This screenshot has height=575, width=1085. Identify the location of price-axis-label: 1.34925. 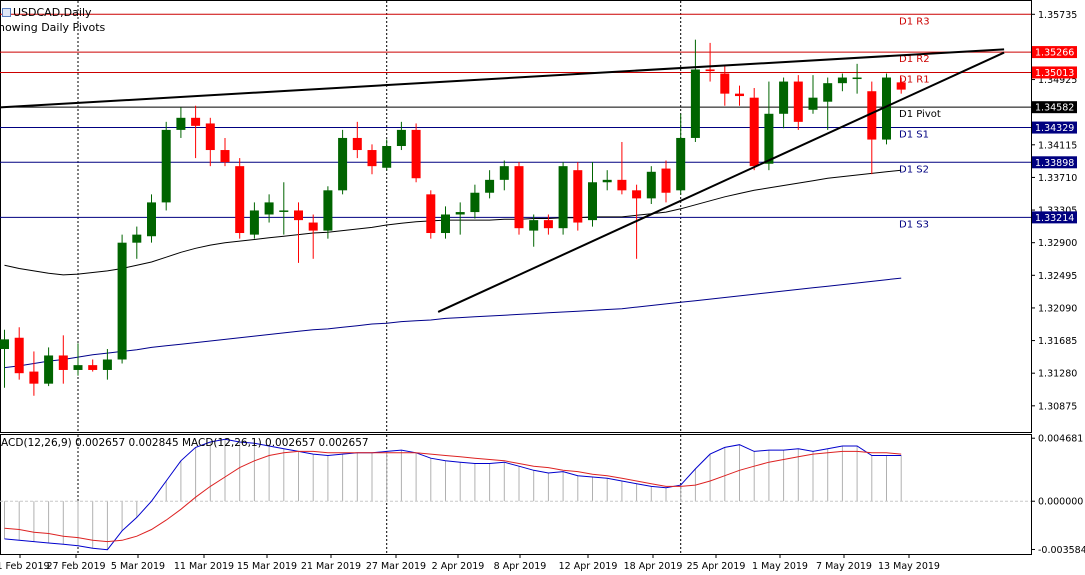
(1057, 80).